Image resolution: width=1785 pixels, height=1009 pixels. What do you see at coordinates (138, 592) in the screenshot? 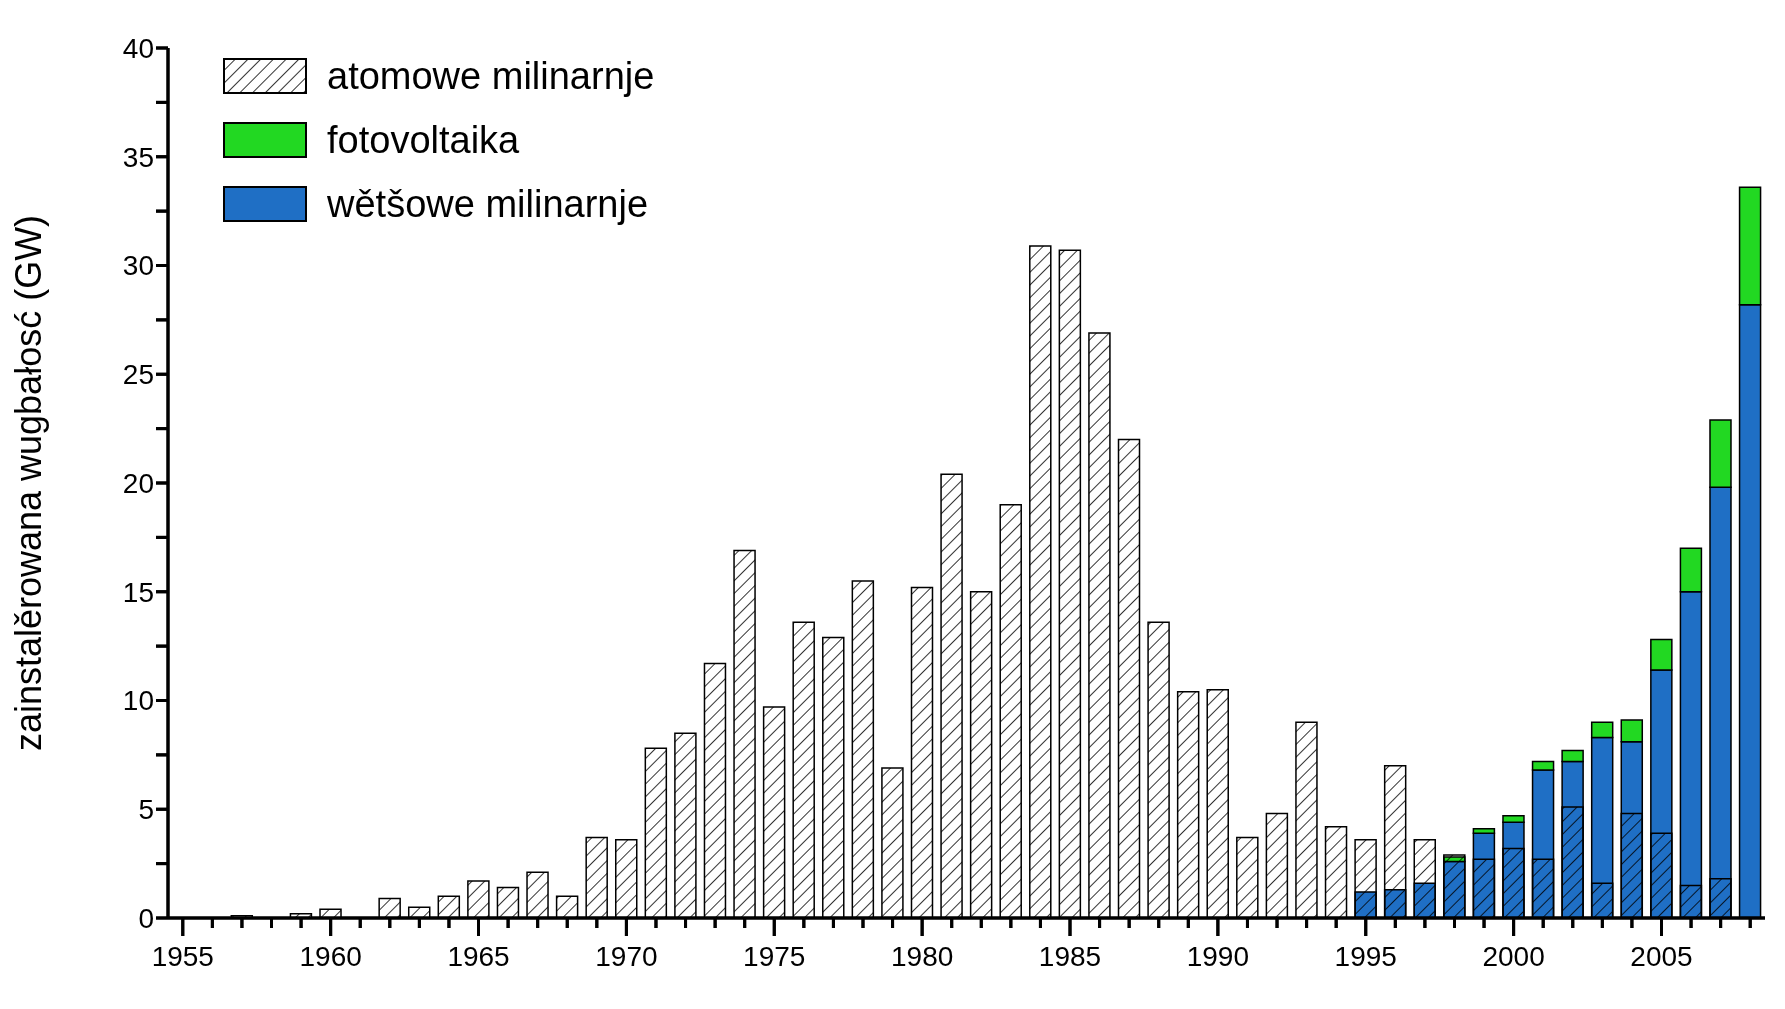
I see `y-tick-label: 15` at bounding box center [138, 592].